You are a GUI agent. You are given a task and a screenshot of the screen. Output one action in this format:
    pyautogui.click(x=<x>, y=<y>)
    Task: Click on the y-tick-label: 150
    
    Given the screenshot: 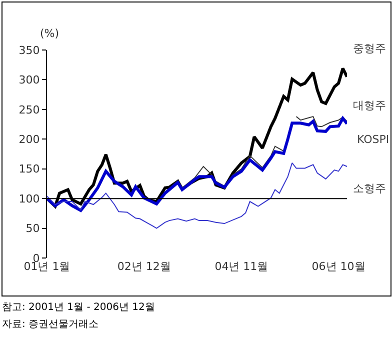 What is the action you would take?
    pyautogui.click(x=29, y=169)
    